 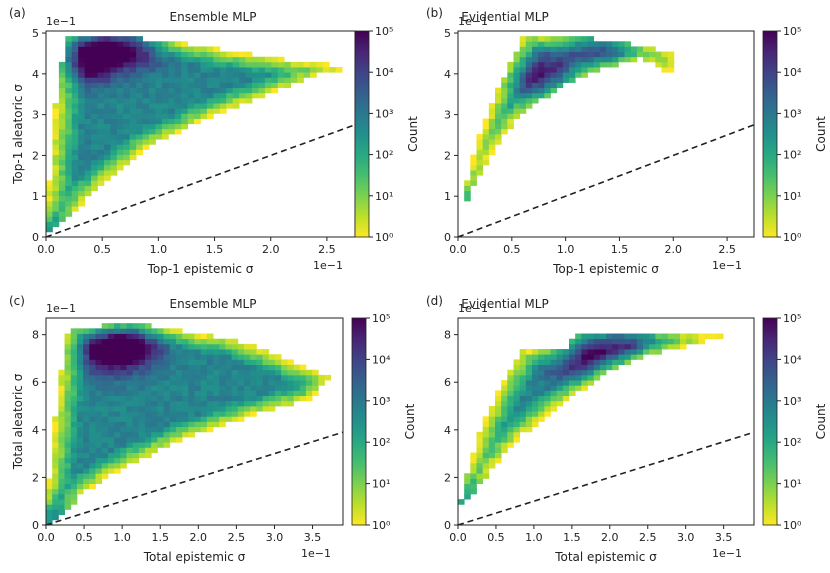 I want to click on x-tick-label: 0.0, so click(x=46, y=249).